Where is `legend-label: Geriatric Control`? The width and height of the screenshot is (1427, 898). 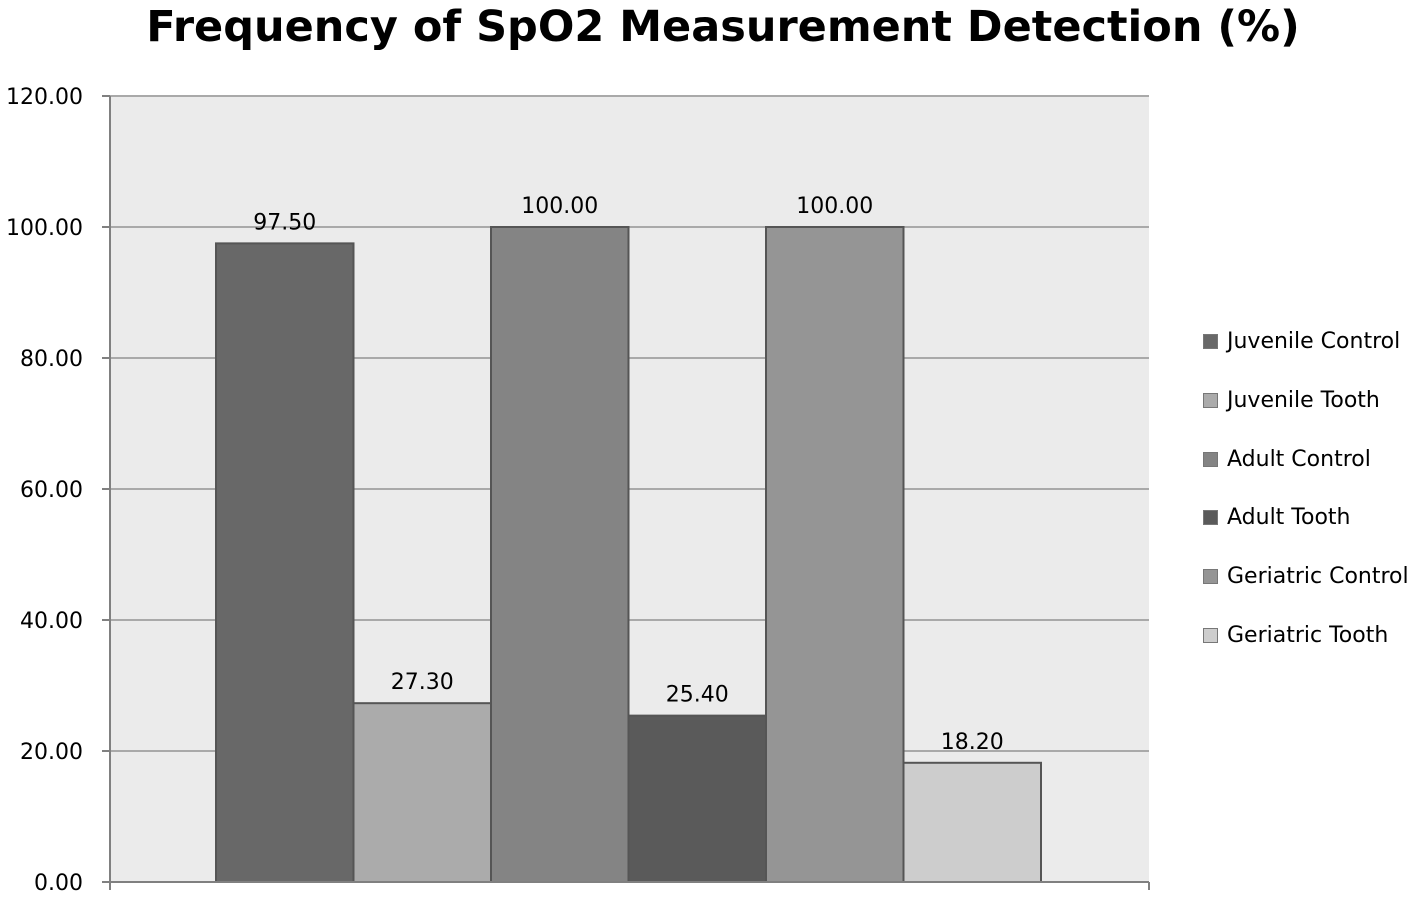
legend-label: Geriatric Control is located at coordinates (1318, 577).